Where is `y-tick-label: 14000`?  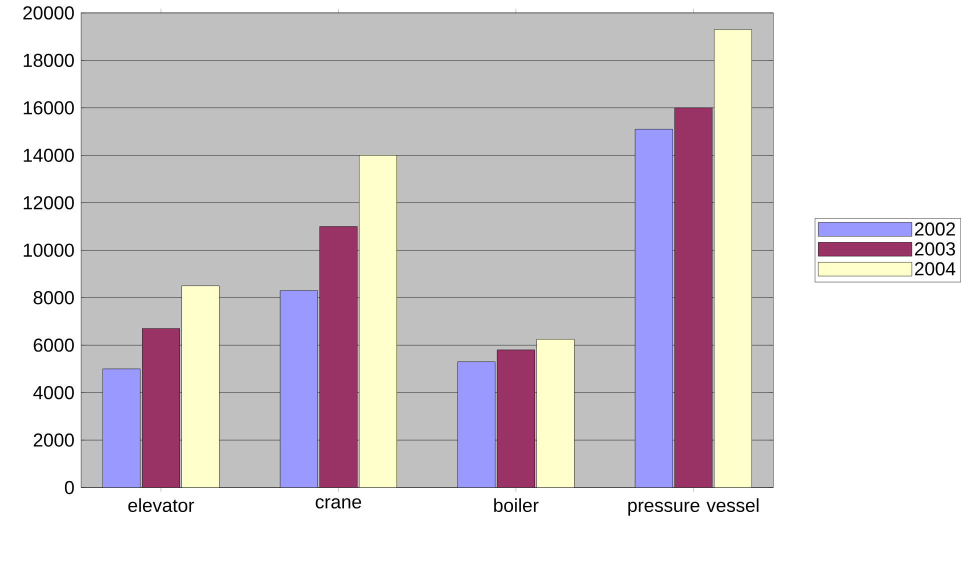 y-tick-label: 14000 is located at coordinates (49, 155).